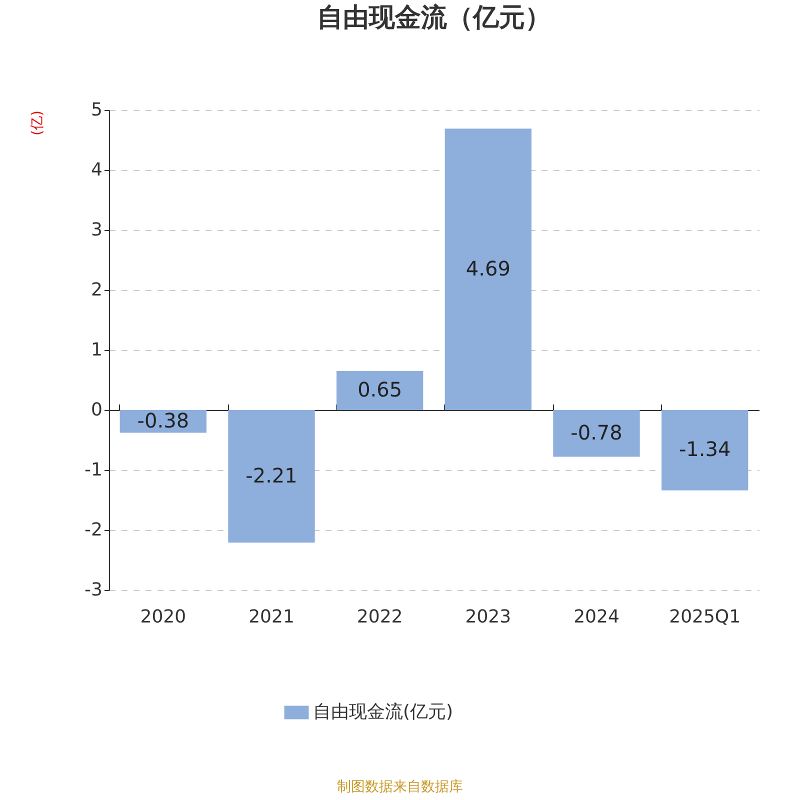 The height and width of the screenshot is (800, 800). I want to click on text: 制图数据来自数据库, so click(400, 787).